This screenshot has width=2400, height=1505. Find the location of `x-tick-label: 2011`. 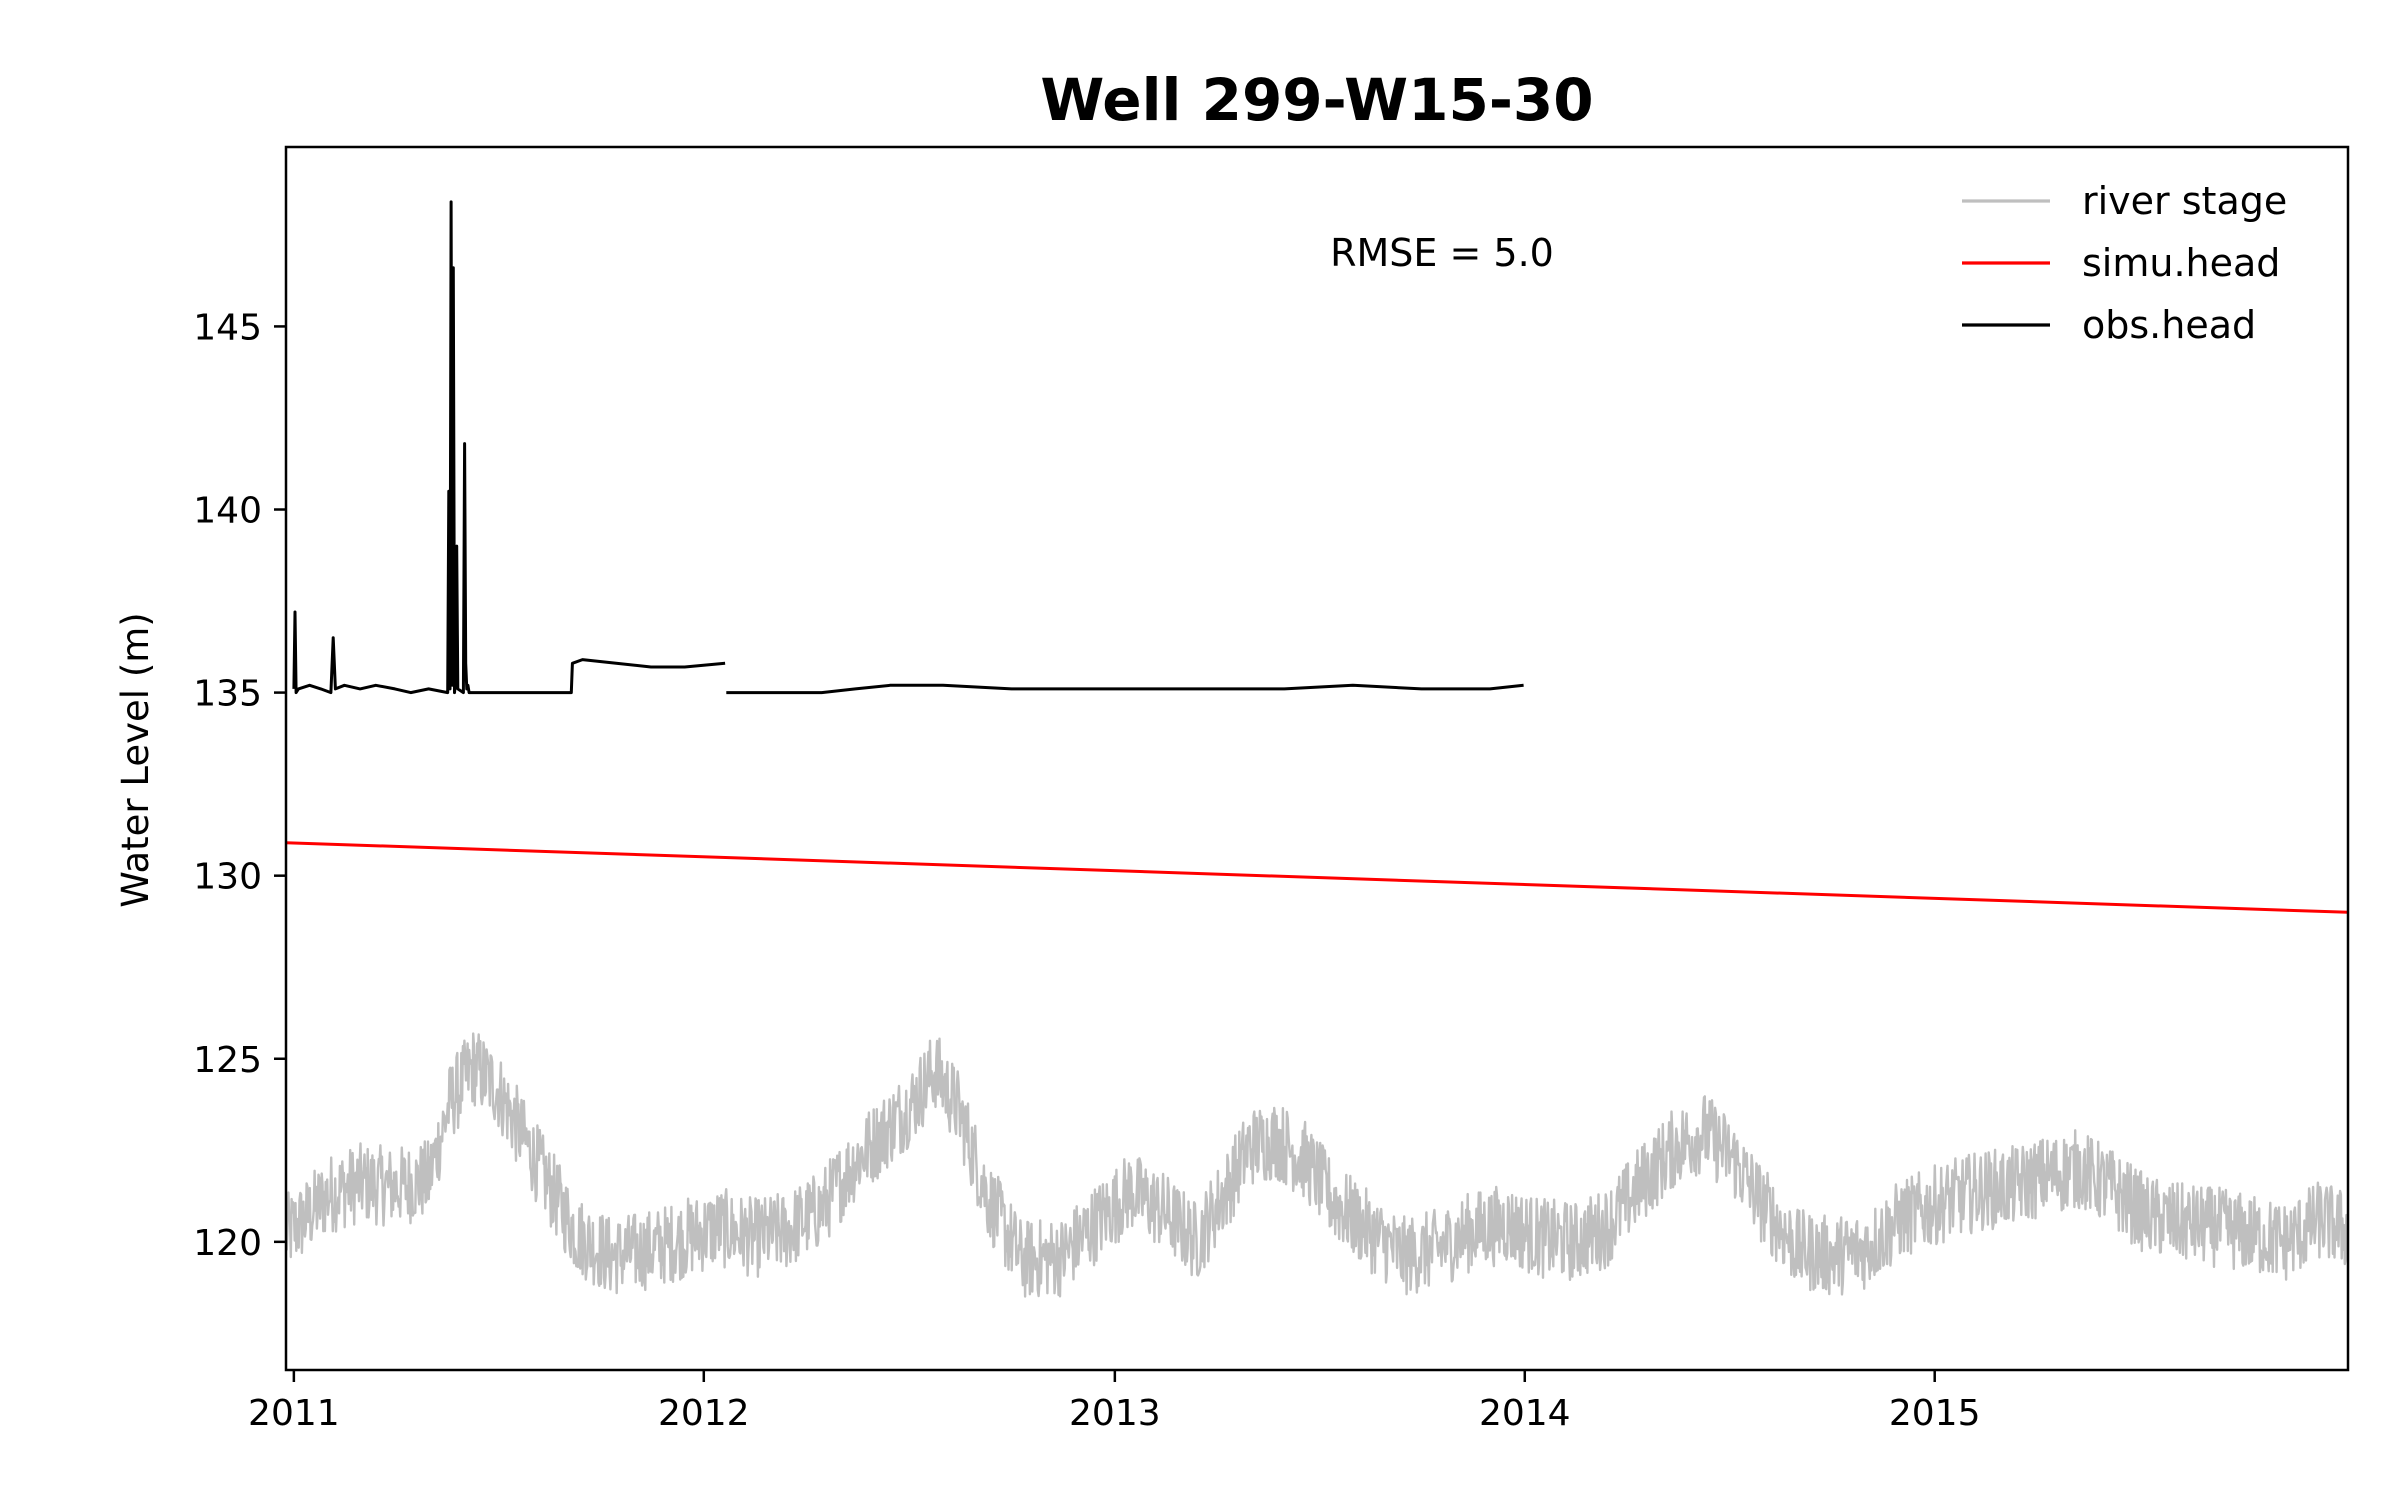

x-tick-label: 2011 is located at coordinates (294, 1413).